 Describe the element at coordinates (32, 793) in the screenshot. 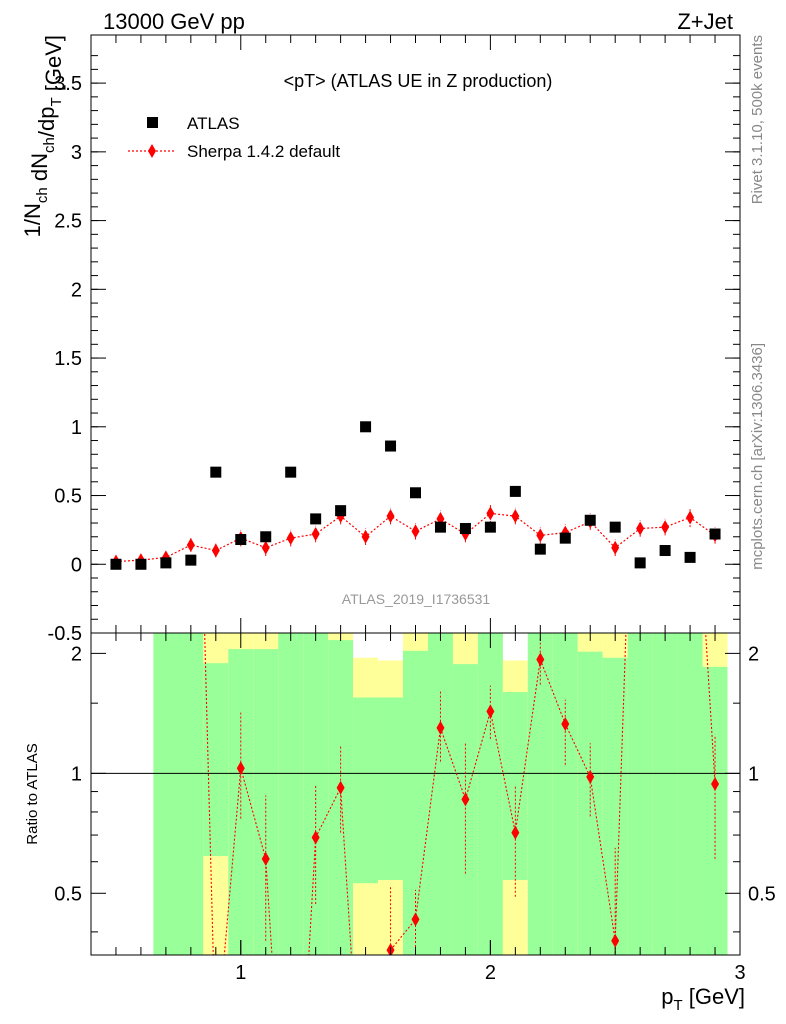

I see `ratio-y-axis-label: Ratio to ATLAS` at that location.